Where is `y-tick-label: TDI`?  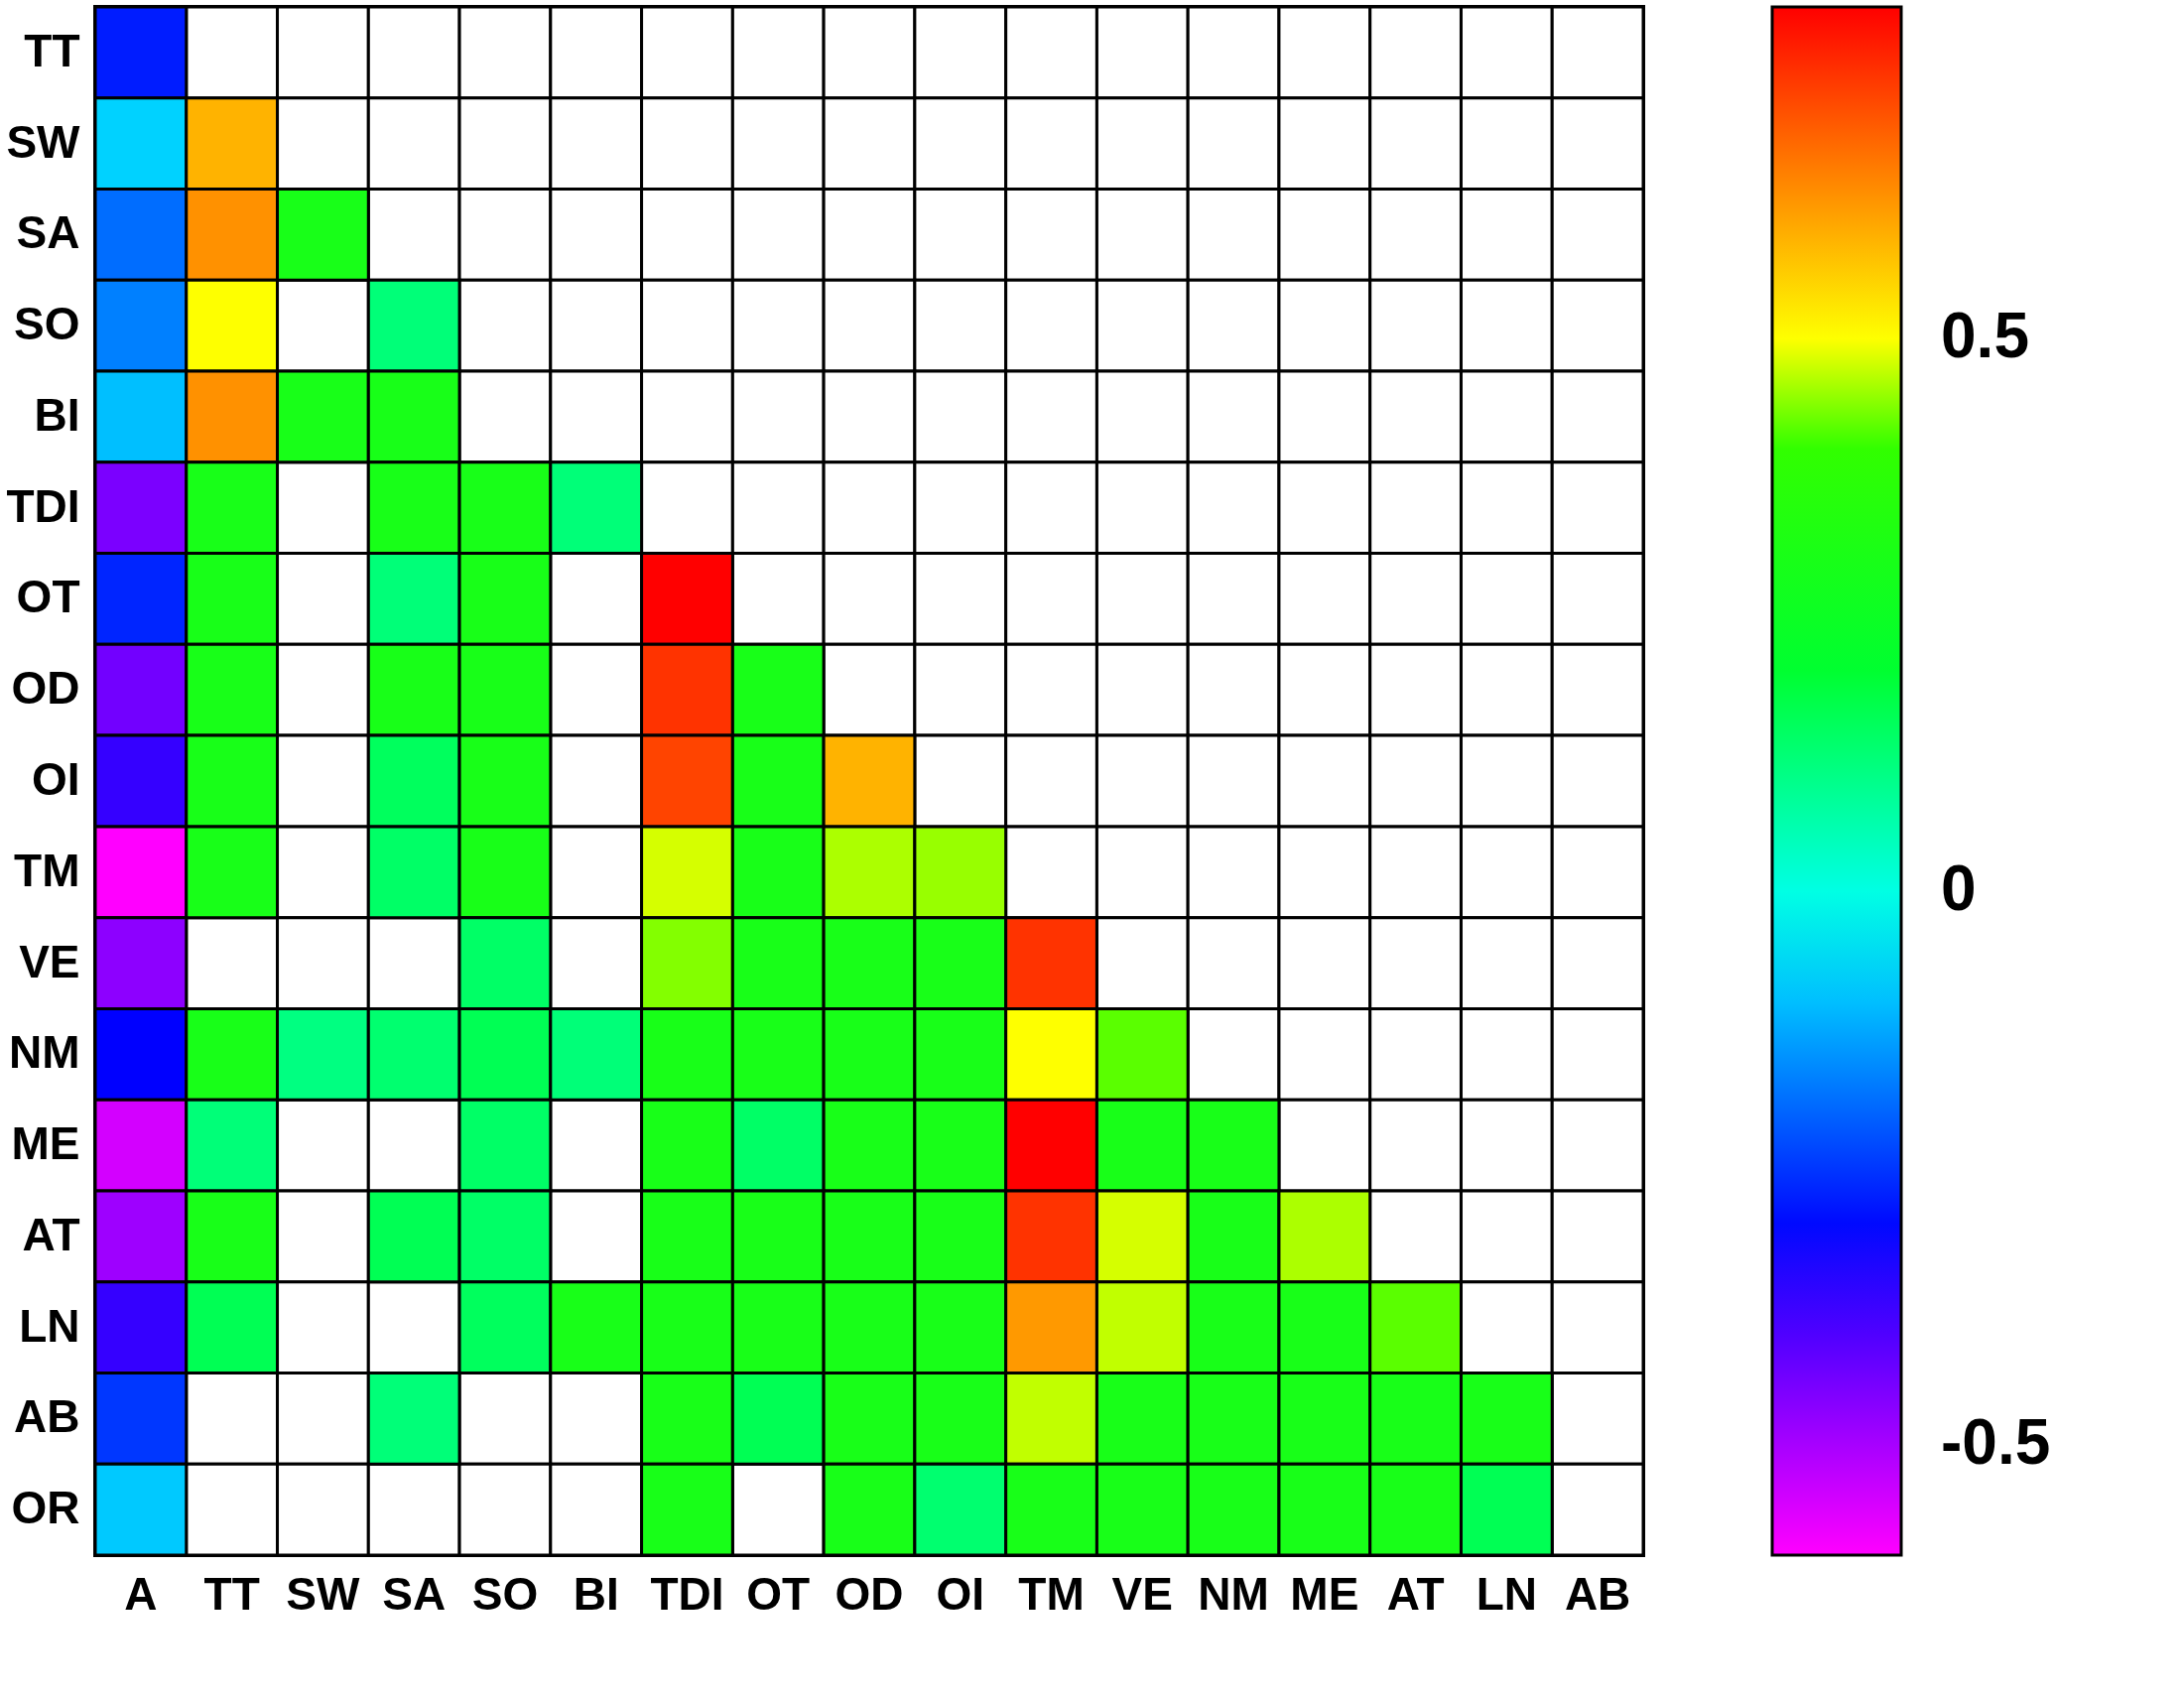 y-tick-label: TDI is located at coordinates (43, 505).